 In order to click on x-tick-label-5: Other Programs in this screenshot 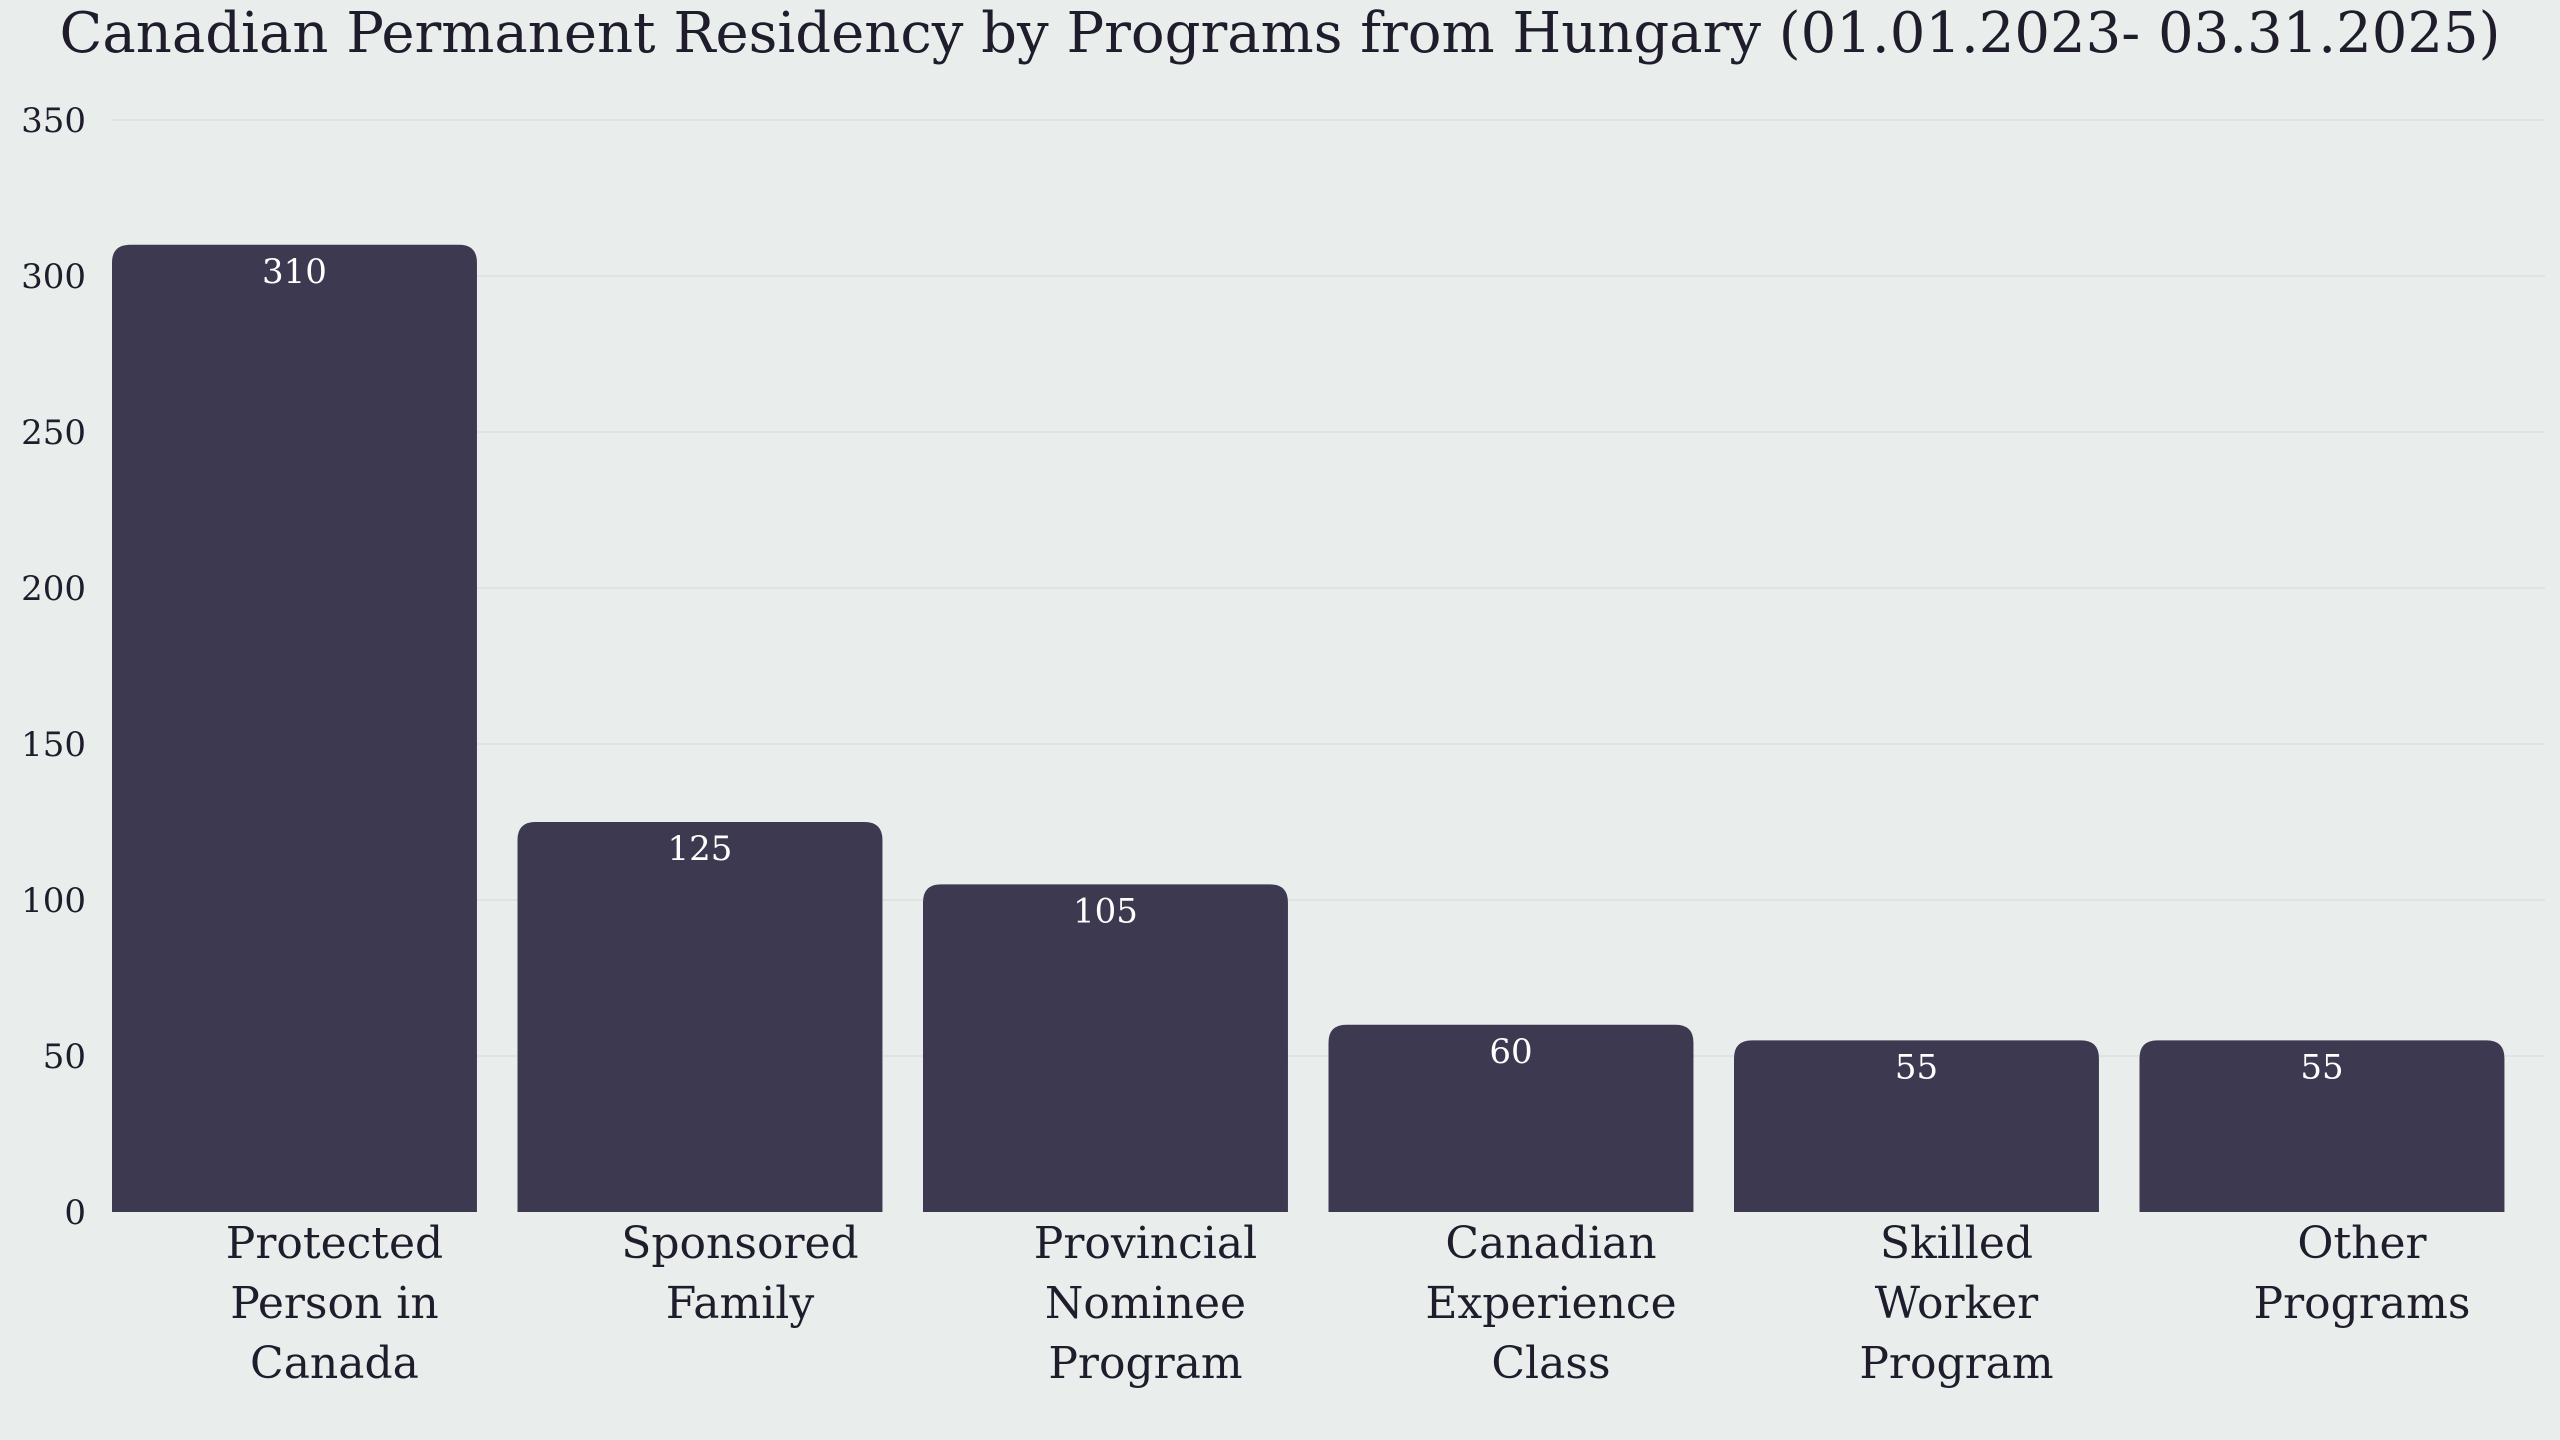, I will do `click(2362, 1273)`.